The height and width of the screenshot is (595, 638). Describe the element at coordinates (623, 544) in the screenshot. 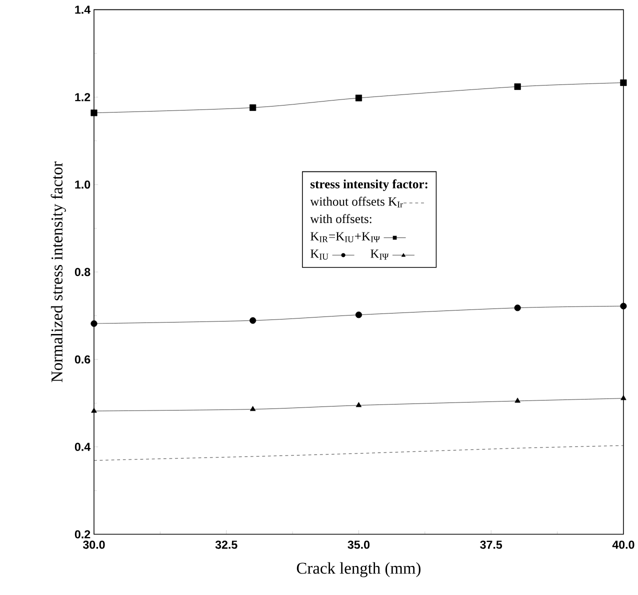

I see `x-tick-label: 40.0` at that location.